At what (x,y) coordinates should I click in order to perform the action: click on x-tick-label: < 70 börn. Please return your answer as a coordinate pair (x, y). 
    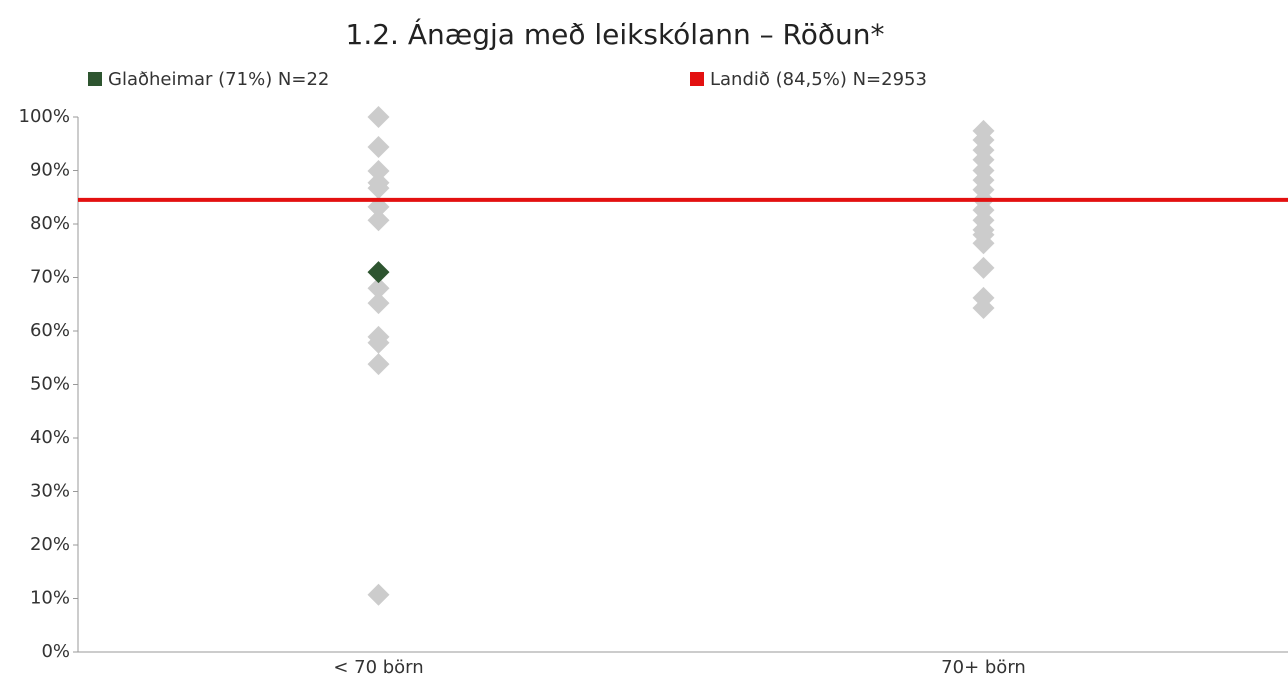
    Looking at the image, I should click on (378, 667).